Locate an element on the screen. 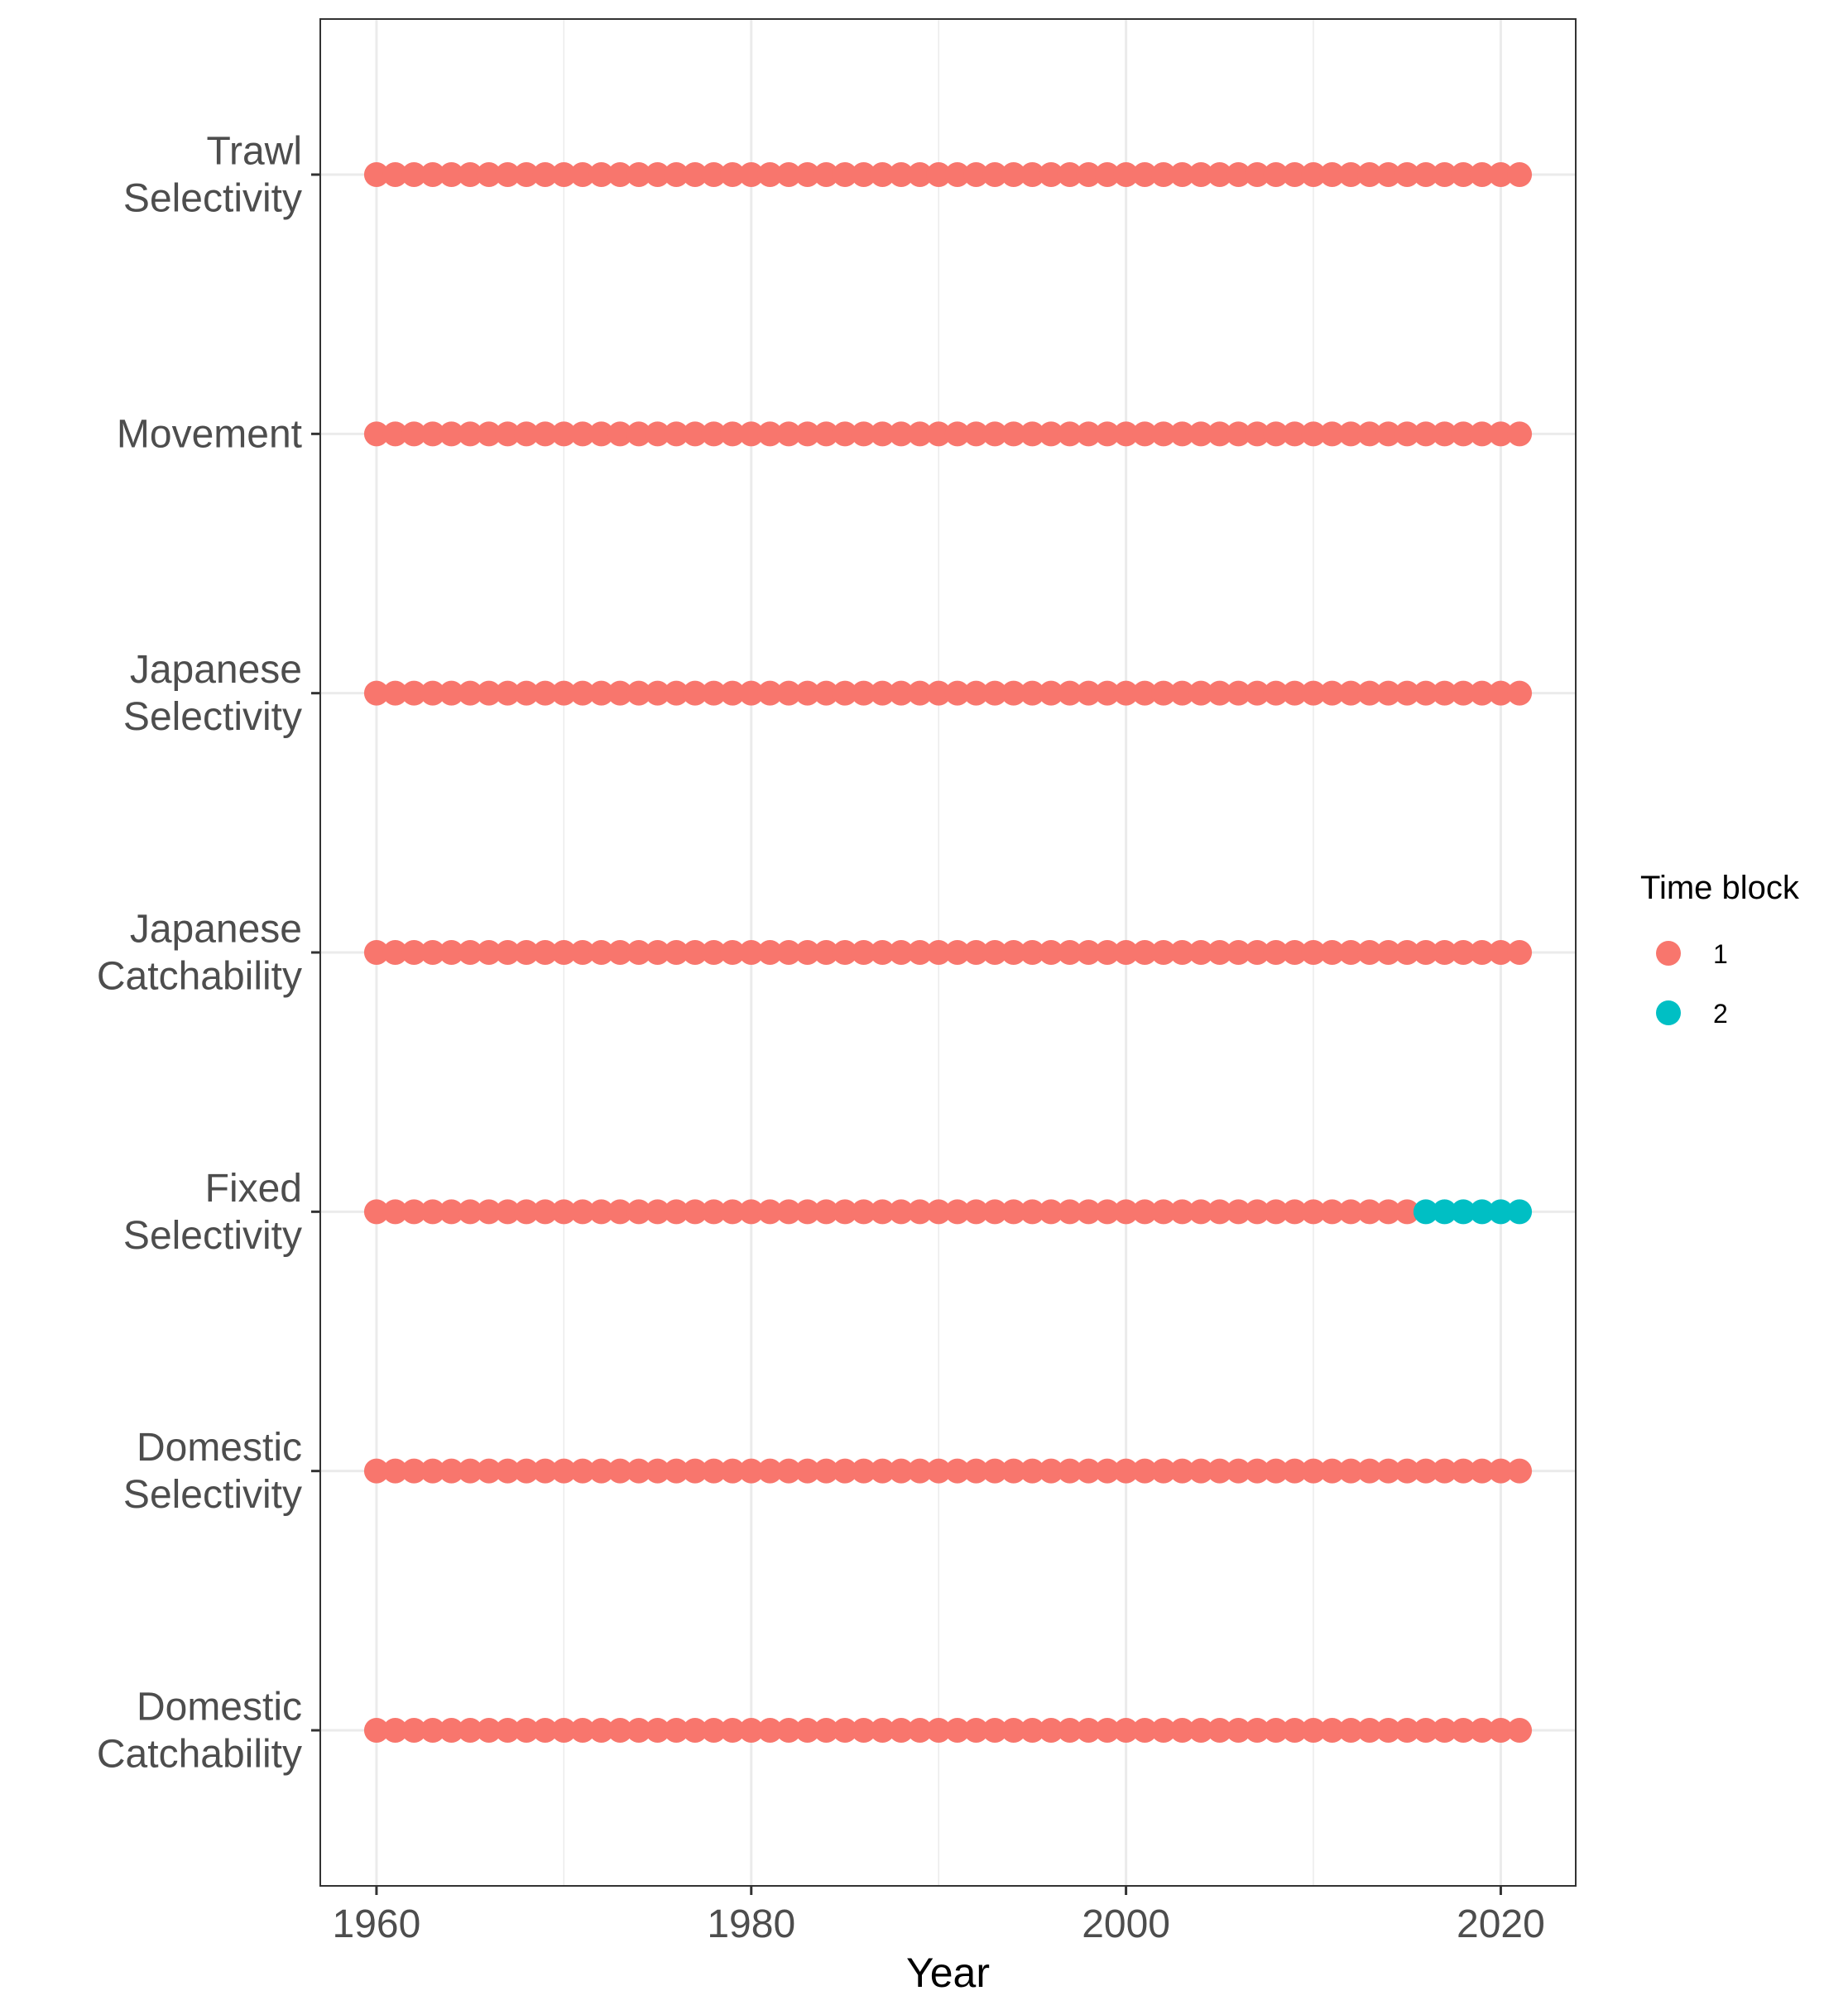 Image resolution: width=1848 pixels, height=2010 pixels. y-tick-label: Movement is located at coordinates (209, 434).